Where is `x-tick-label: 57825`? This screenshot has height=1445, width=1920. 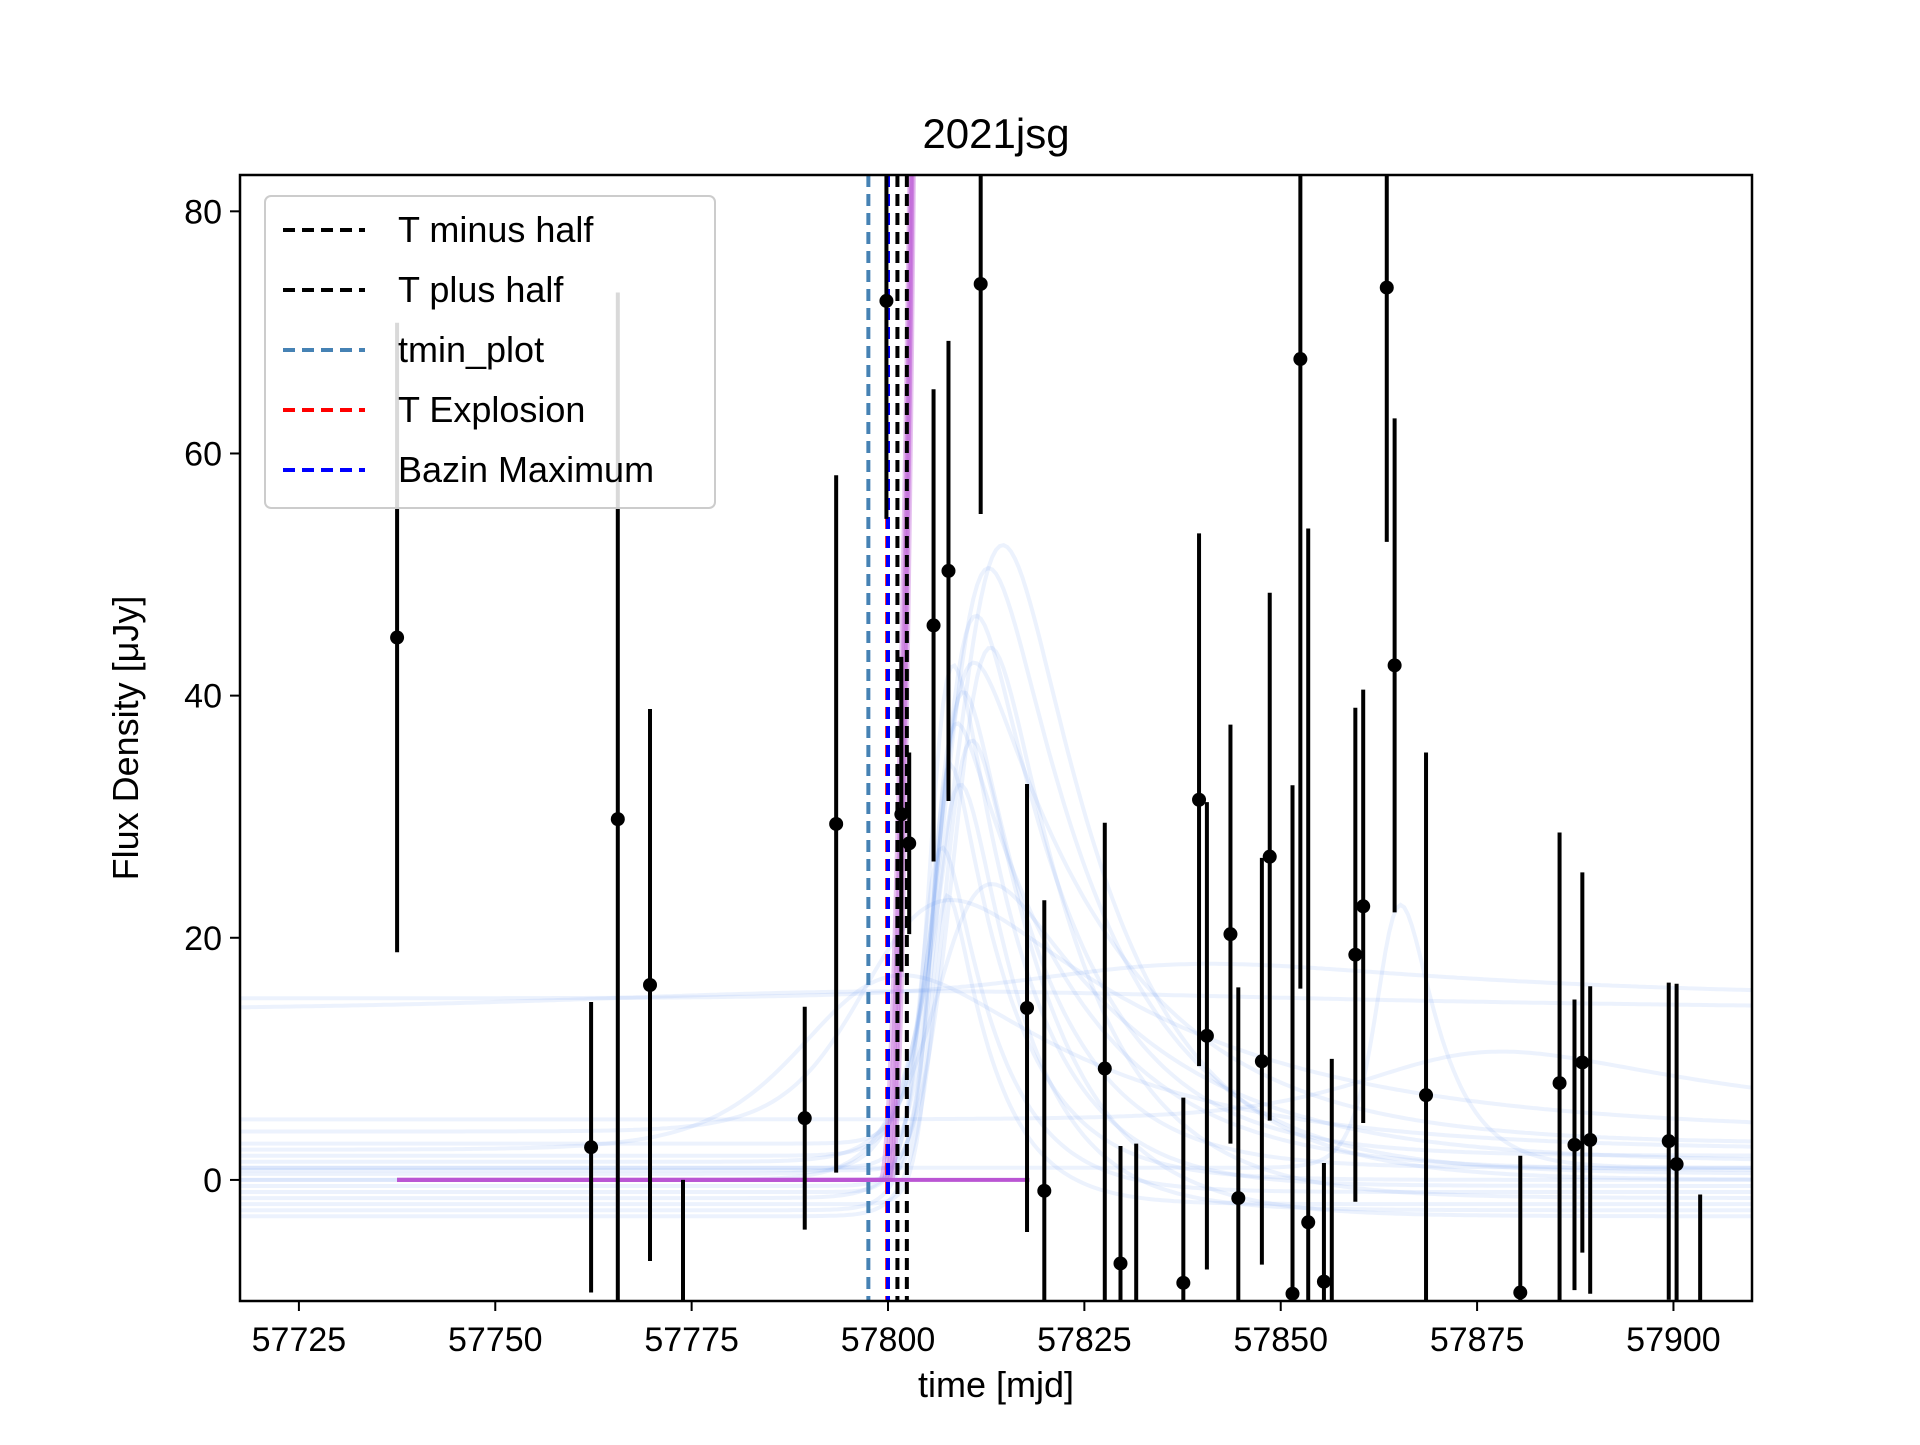
x-tick-label: 57825 is located at coordinates (1084, 1340).